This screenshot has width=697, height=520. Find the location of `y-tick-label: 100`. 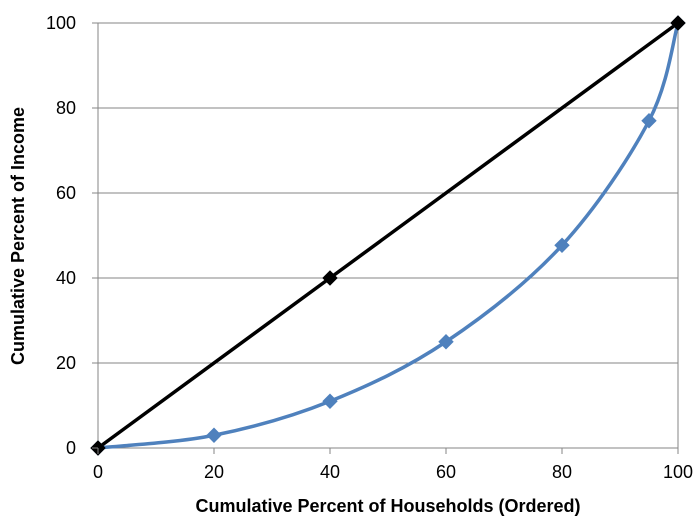

y-tick-label: 100 is located at coordinates (61, 23).